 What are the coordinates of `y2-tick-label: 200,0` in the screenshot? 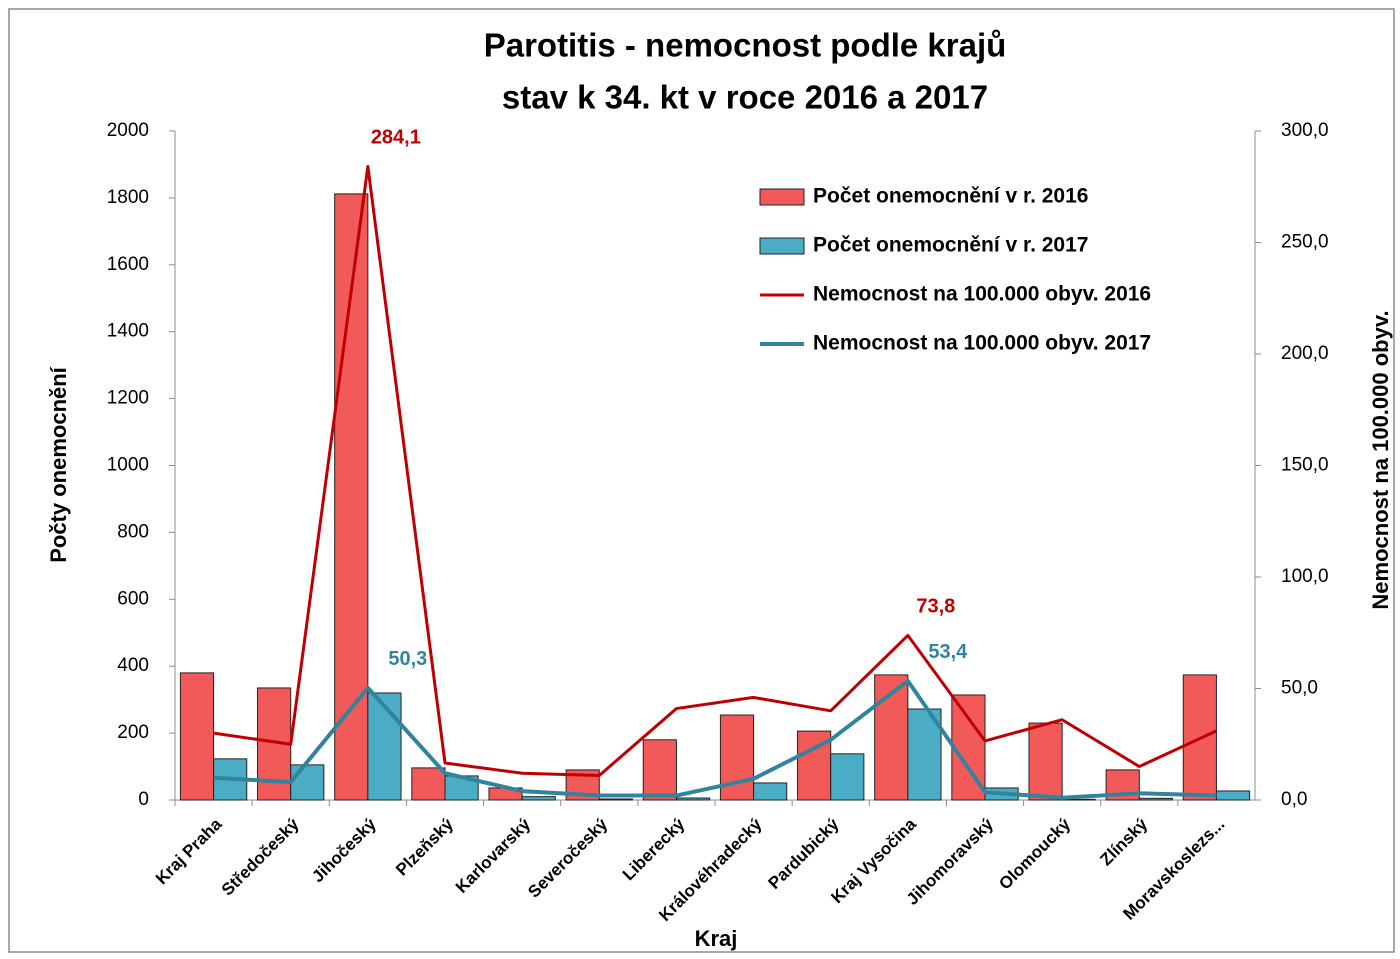 It's located at (1305, 353).